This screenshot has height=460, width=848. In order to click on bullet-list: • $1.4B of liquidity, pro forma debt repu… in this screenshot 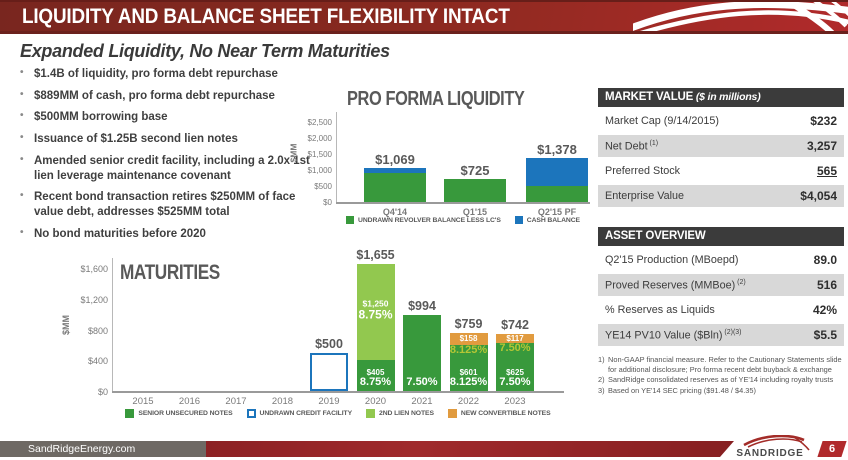, I will do `click(166, 157)`.